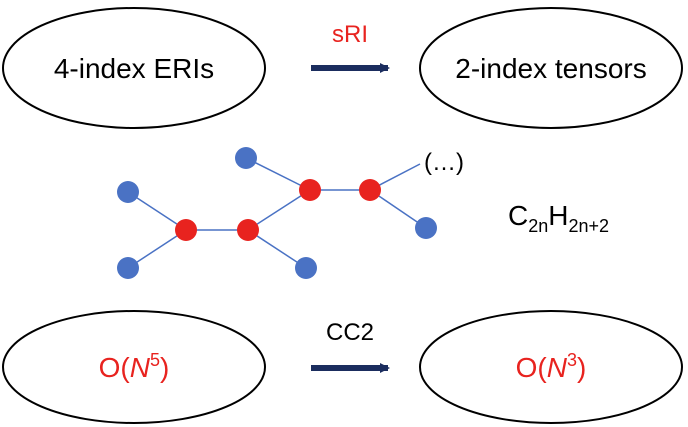  I want to click on node-o-n5-label: O(N5), so click(134, 366).